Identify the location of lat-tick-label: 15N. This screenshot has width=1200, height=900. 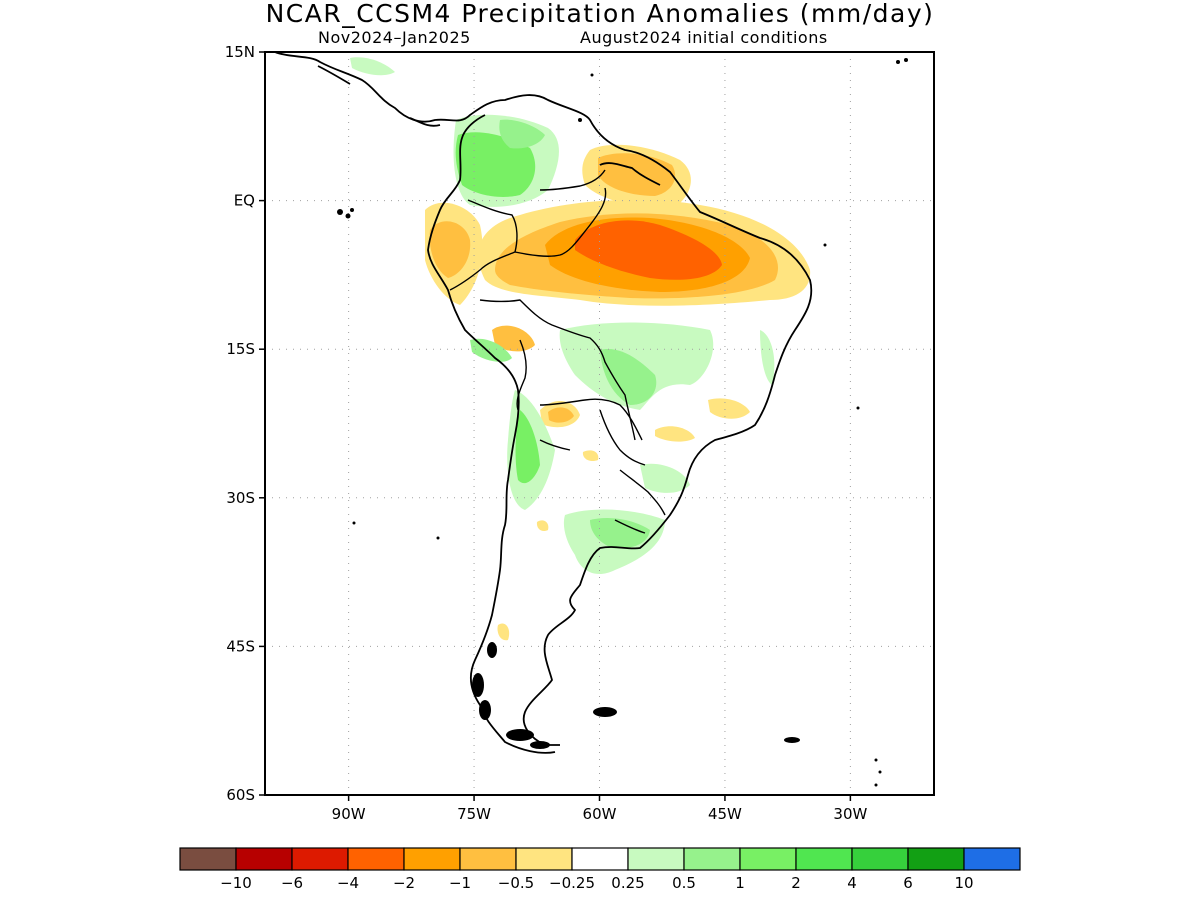
(240, 52).